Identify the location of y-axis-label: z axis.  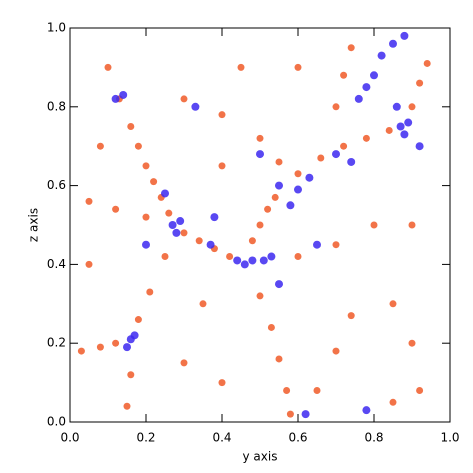
(34, 225).